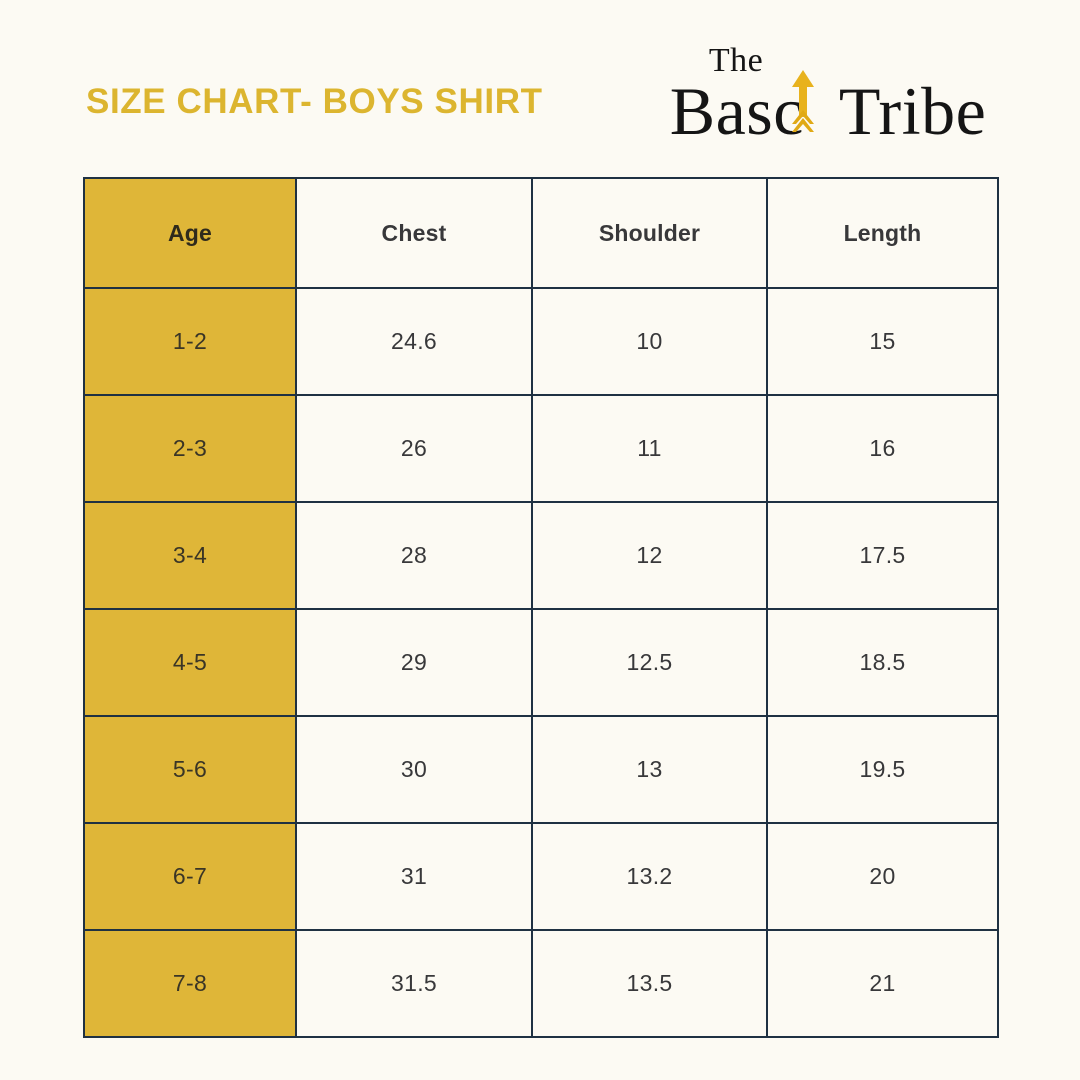  I want to click on cell-chest: 28, so click(414, 555).